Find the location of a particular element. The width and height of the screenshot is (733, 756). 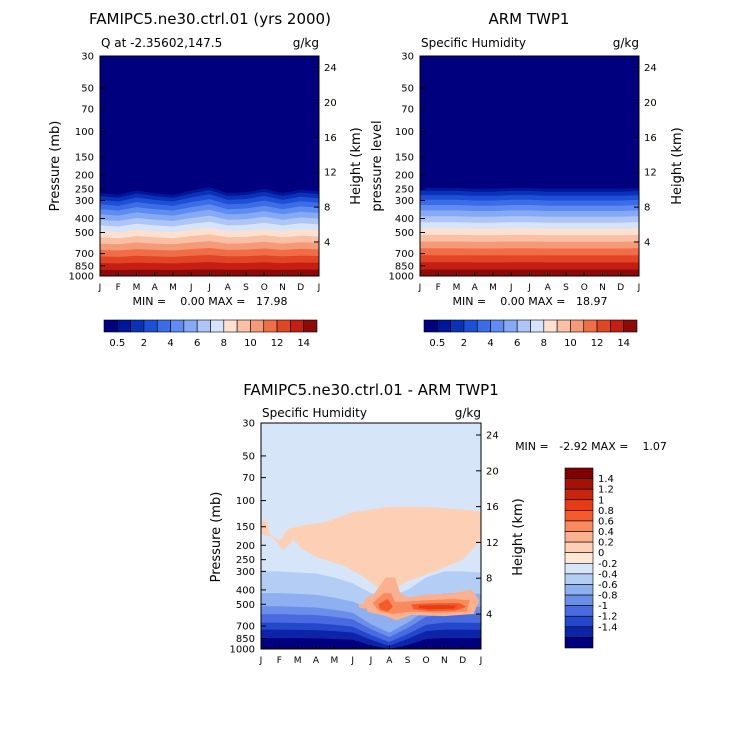

y-tick-label: 30 is located at coordinates (87, 57).